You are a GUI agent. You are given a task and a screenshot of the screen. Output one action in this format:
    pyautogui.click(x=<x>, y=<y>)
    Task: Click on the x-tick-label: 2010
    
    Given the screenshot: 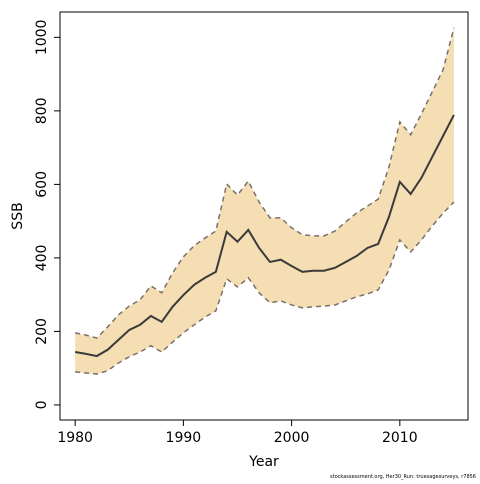 What is the action you would take?
    pyautogui.click(x=400, y=438)
    